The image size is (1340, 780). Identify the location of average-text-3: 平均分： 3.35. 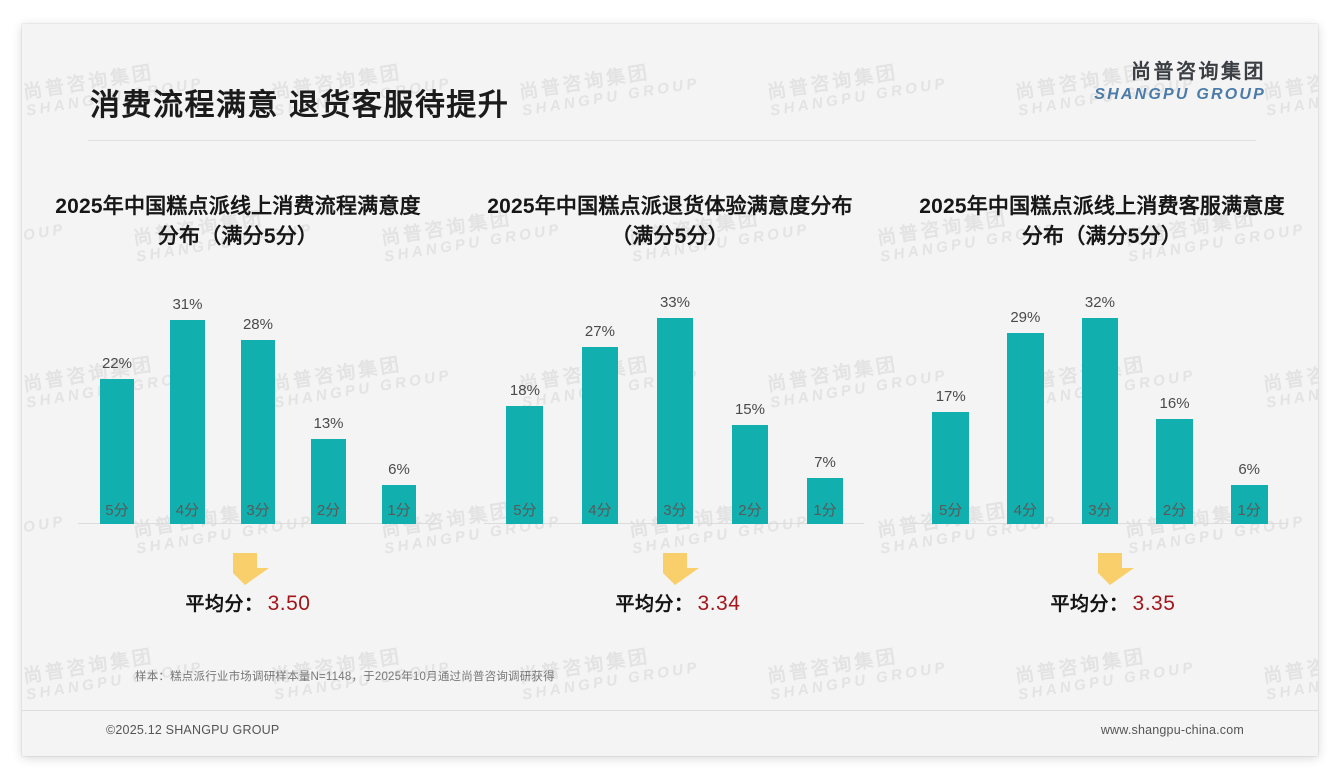
(1113, 602).